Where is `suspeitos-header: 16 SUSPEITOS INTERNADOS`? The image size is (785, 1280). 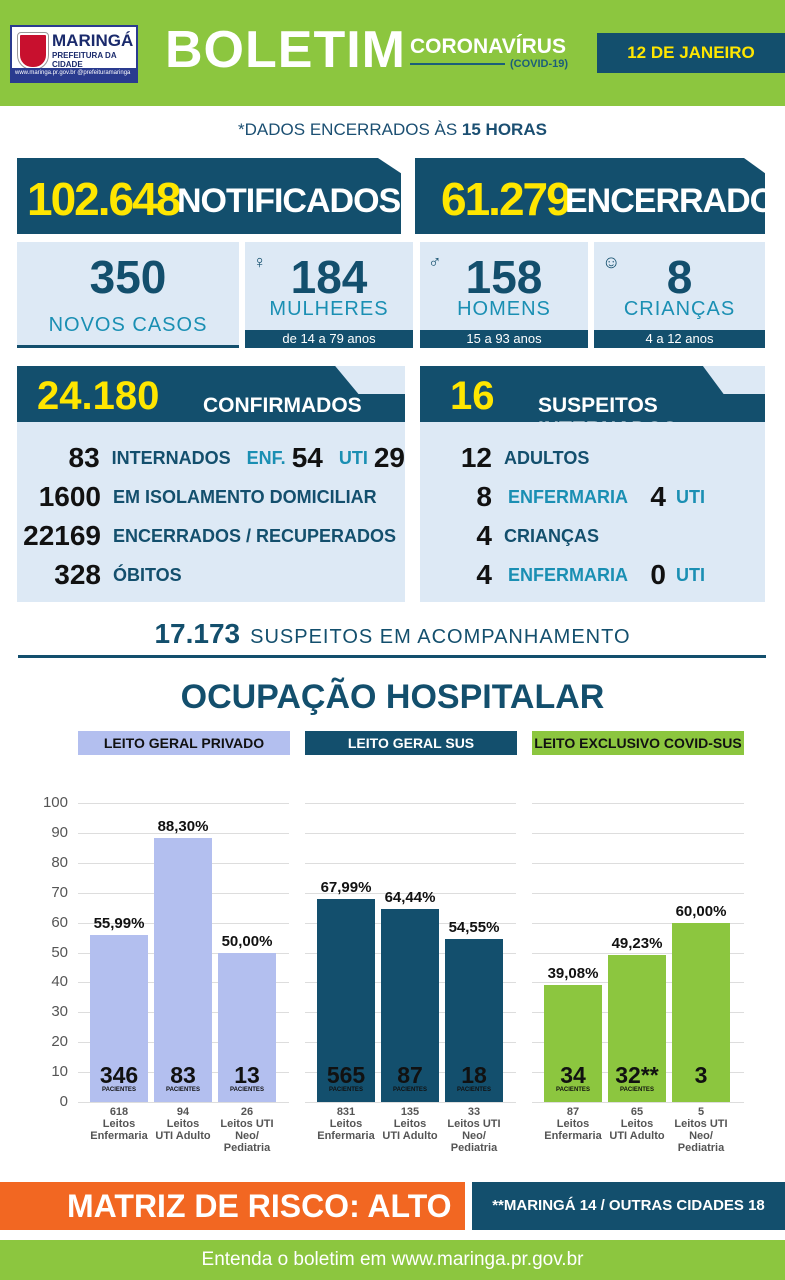 suspeitos-header: 16 SUSPEITOS INTERNADOS is located at coordinates (592, 394).